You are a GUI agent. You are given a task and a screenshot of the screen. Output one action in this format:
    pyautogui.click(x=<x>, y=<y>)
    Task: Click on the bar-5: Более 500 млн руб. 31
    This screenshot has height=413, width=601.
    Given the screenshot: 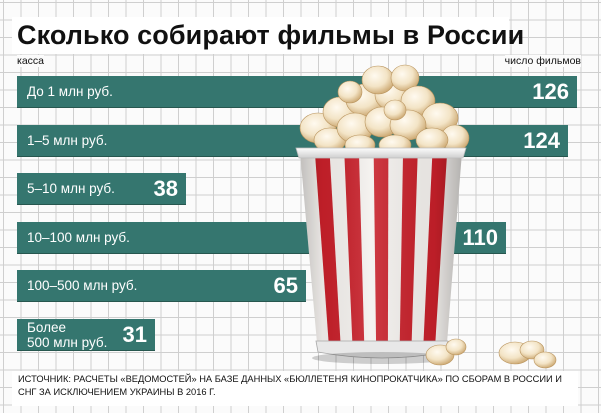 What is the action you would take?
    pyautogui.click(x=86, y=335)
    